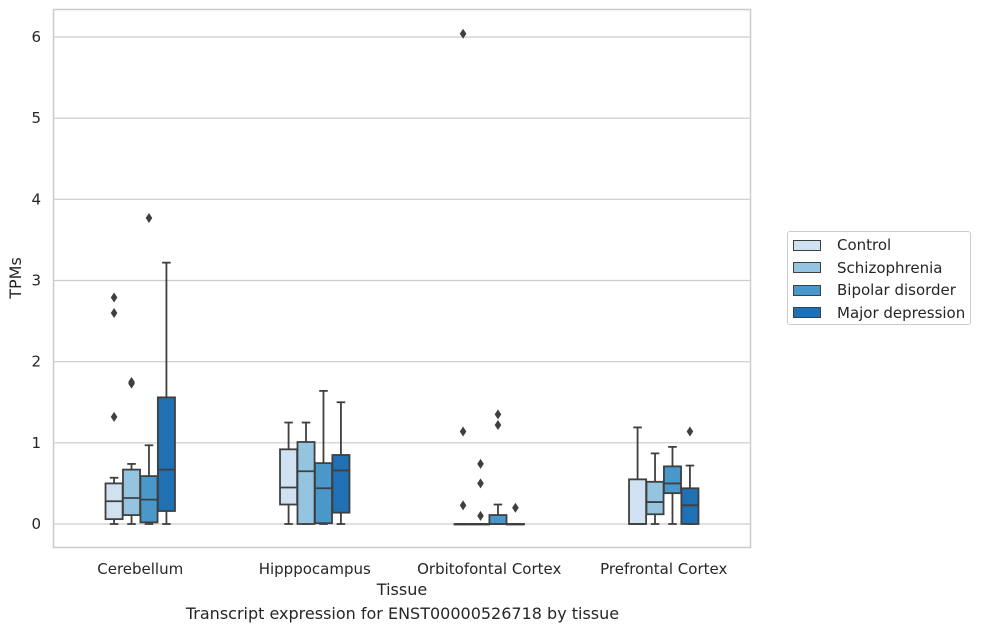 The width and height of the screenshot is (983, 634). What do you see at coordinates (901, 312) in the screenshot?
I see `legend-label: Major depression` at bounding box center [901, 312].